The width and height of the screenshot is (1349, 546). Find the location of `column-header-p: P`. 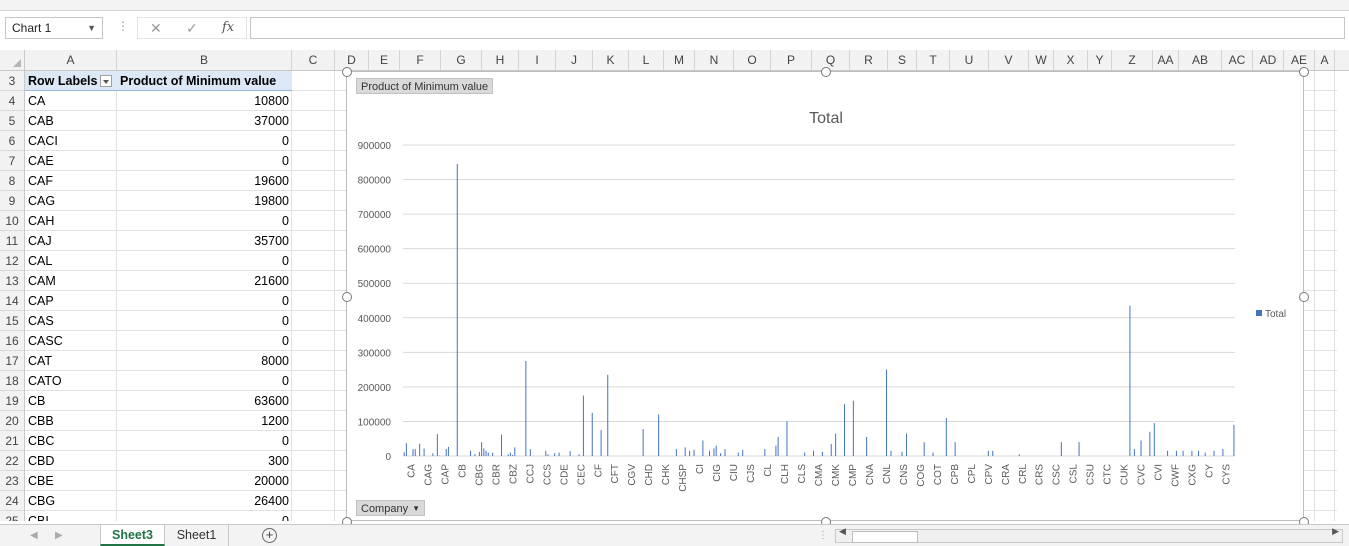

column-header-p: P is located at coordinates (791, 60).